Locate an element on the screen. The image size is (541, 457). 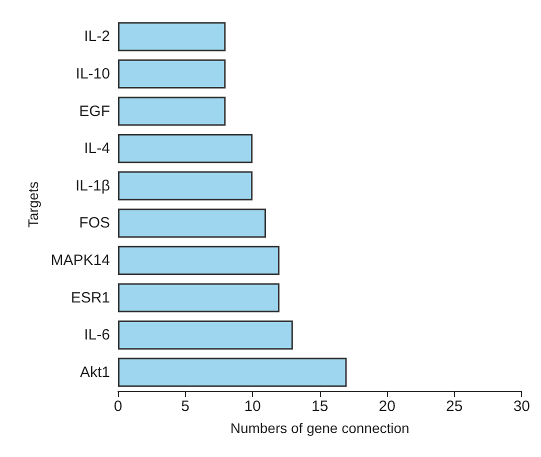
x-tick-label: 10 is located at coordinates (252, 406).